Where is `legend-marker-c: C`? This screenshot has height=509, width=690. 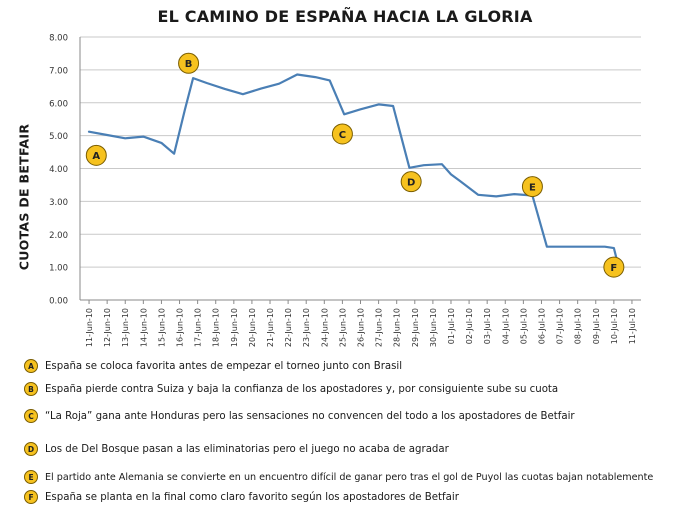 legend-marker-c: C is located at coordinates (31, 416).